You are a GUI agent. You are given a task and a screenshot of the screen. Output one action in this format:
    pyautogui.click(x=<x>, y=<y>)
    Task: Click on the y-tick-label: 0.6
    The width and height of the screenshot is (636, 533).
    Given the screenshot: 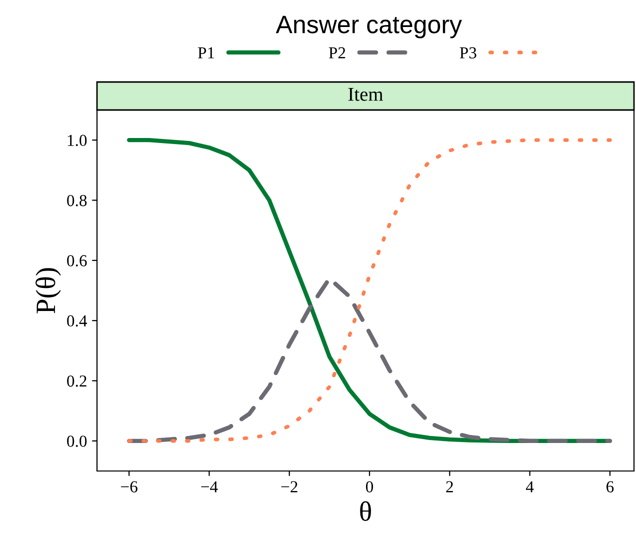 What is the action you would take?
    pyautogui.click(x=77, y=260)
    